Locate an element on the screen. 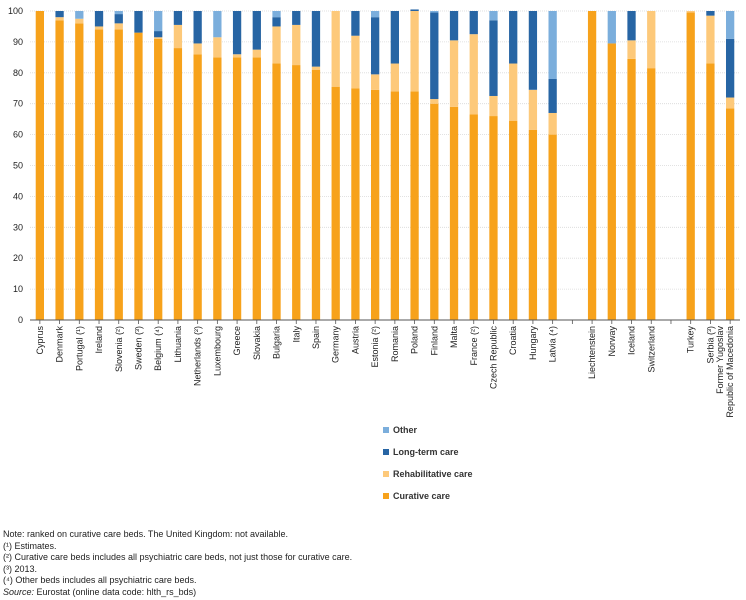  x-tick-label: Slovenia (²) is located at coordinates (119, 349).